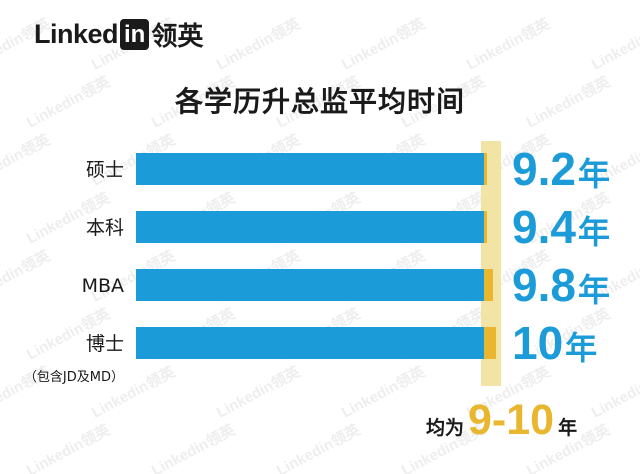 Image resolution: width=640 pixels, height=474 pixels. Describe the element at coordinates (74, 377) in the screenshot. I see `category-note: （包含JD及MD）` at that location.